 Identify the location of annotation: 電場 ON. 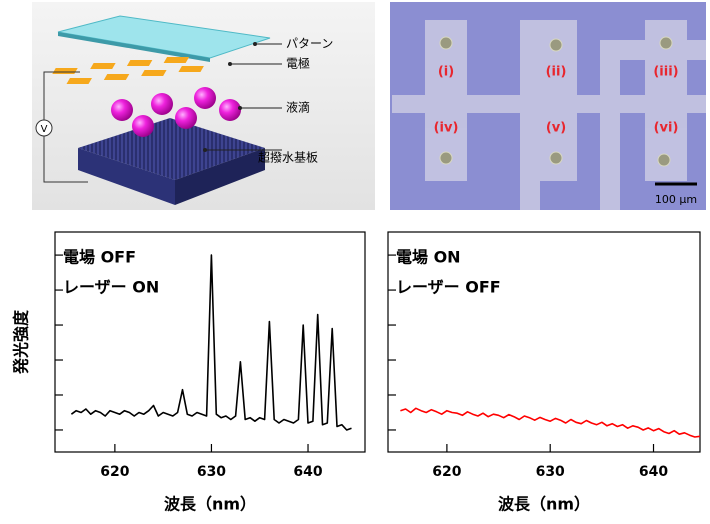
(428, 257).